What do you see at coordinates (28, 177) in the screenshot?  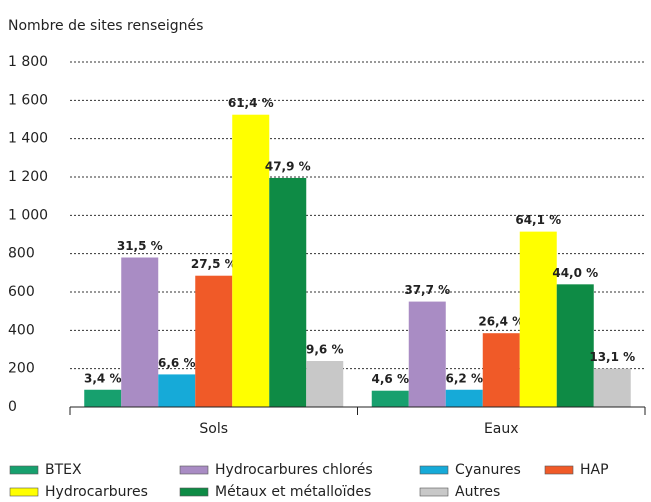 I see `y-tick-label: 1 200` at bounding box center [28, 177].